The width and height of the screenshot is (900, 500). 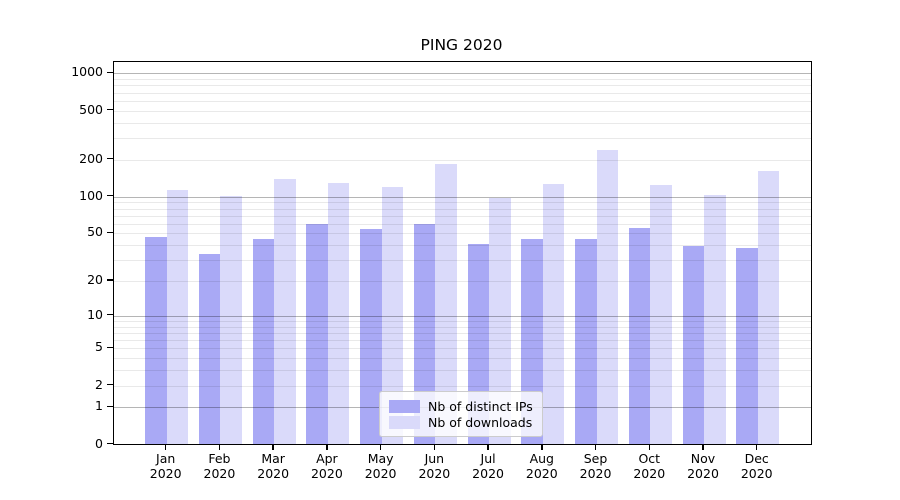 What do you see at coordinates (404, 422) in the screenshot?
I see `legend-swatch-downloads` at bounding box center [404, 422].